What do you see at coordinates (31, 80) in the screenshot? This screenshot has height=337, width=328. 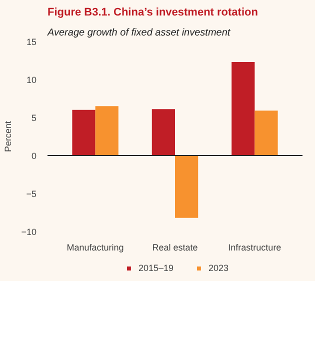 I see `y-tick-label: 10` at bounding box center [31, 80].